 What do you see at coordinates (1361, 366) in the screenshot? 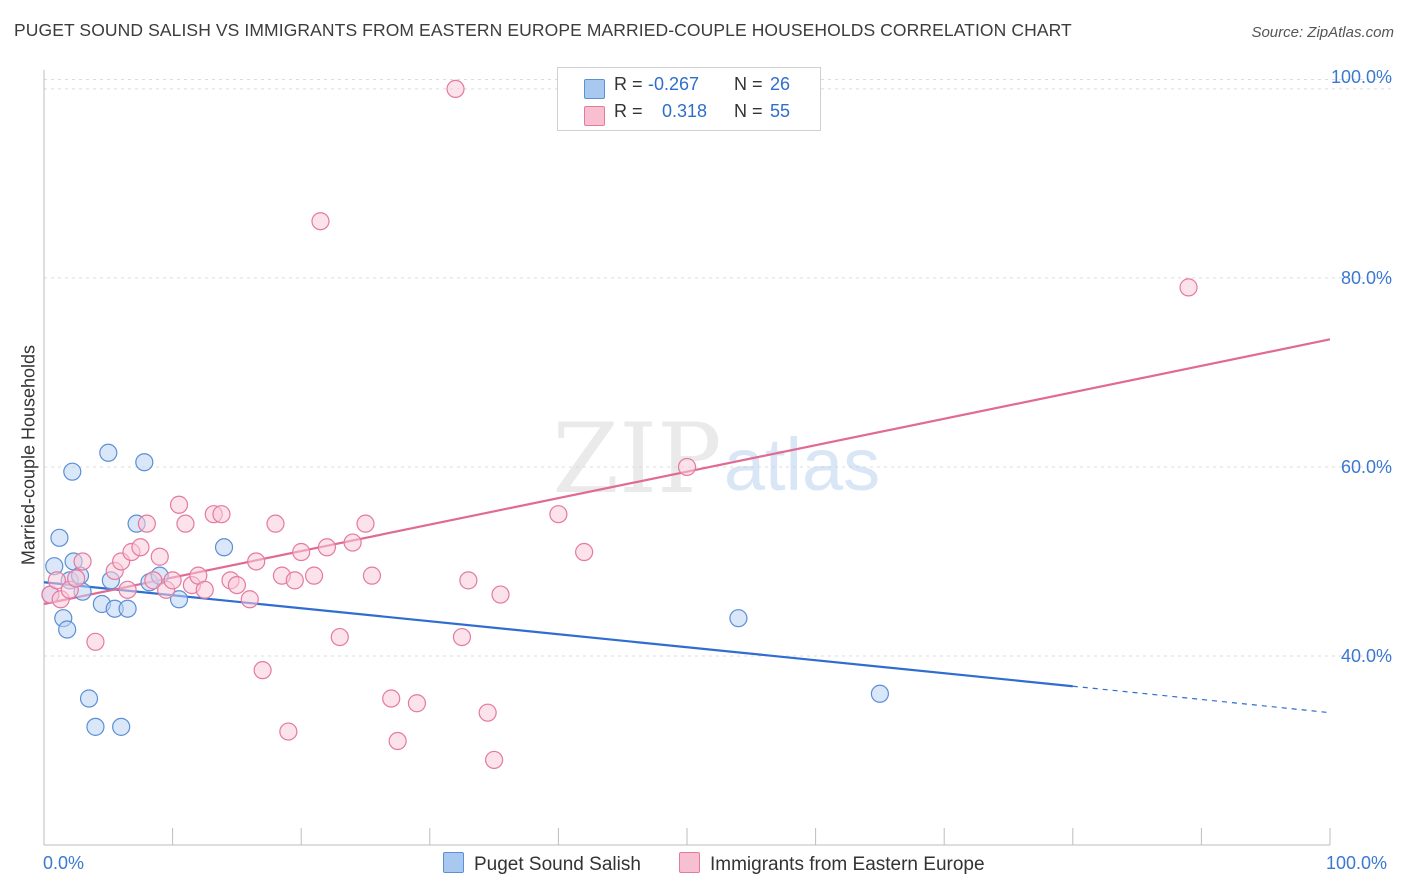
I see `y-tick-labels: 40.0% 60.0% 80.0% 100.0%` at bounding box center [1361, 366].